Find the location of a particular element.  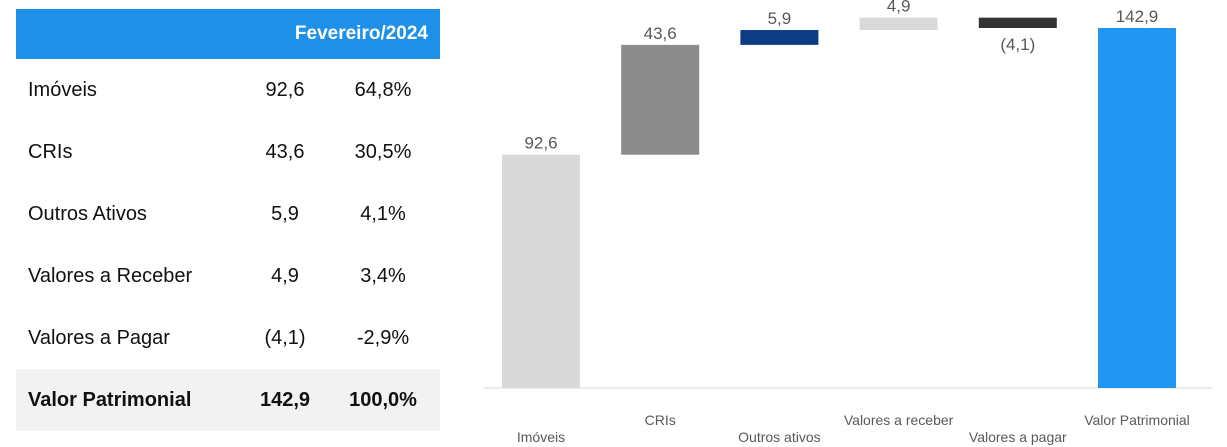

total-label: Valor Patrimonial is located at coordinates (110, 399).